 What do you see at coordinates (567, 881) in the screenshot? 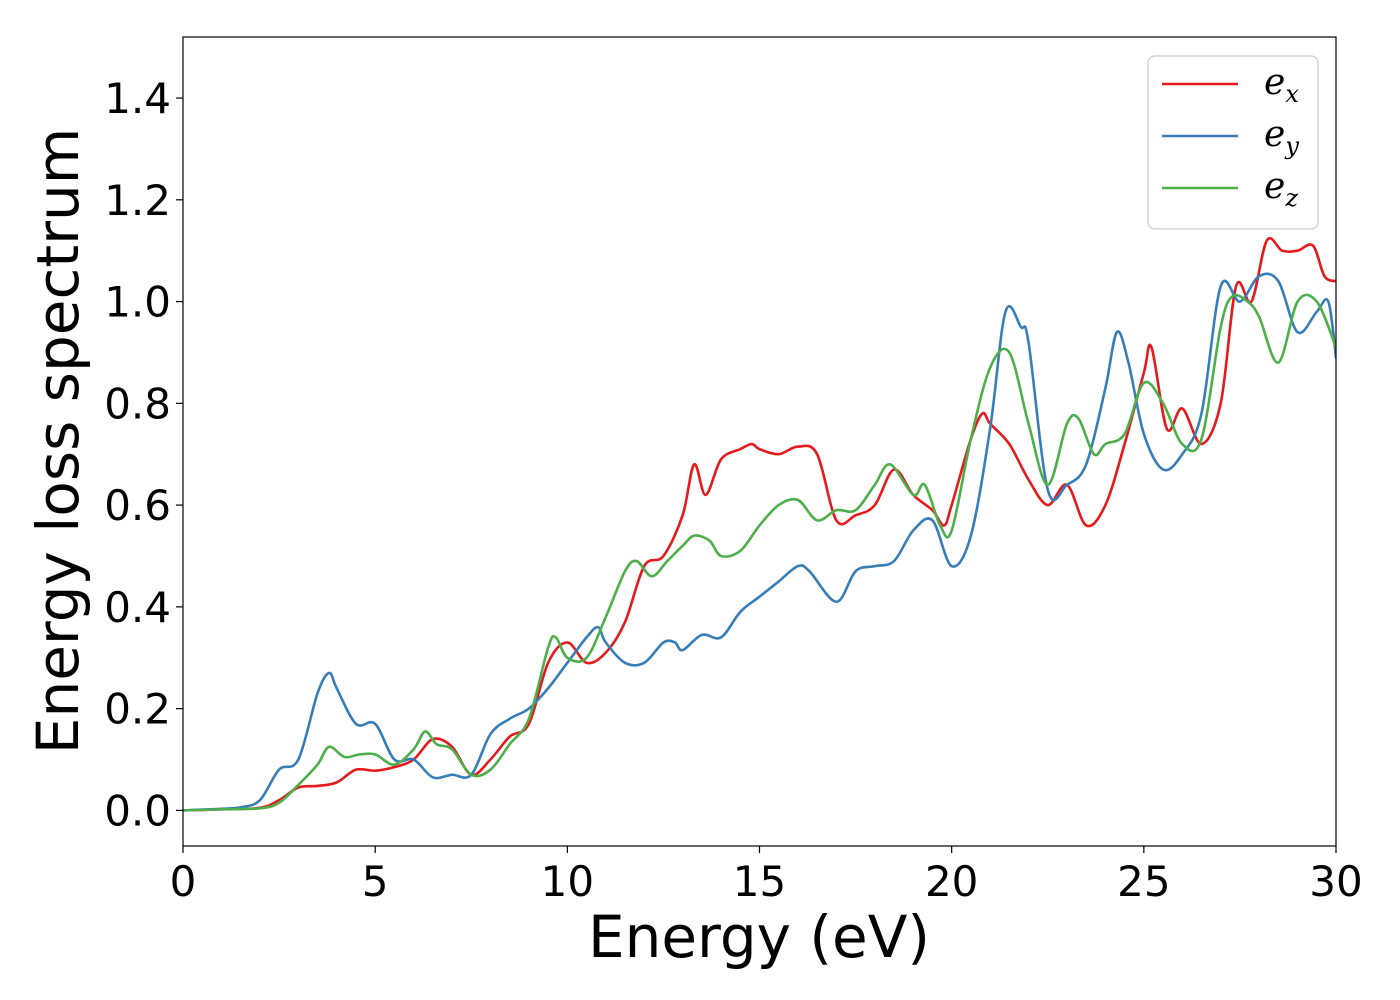
I see `x-tick-label: 10` at bounding box center [567, 881].